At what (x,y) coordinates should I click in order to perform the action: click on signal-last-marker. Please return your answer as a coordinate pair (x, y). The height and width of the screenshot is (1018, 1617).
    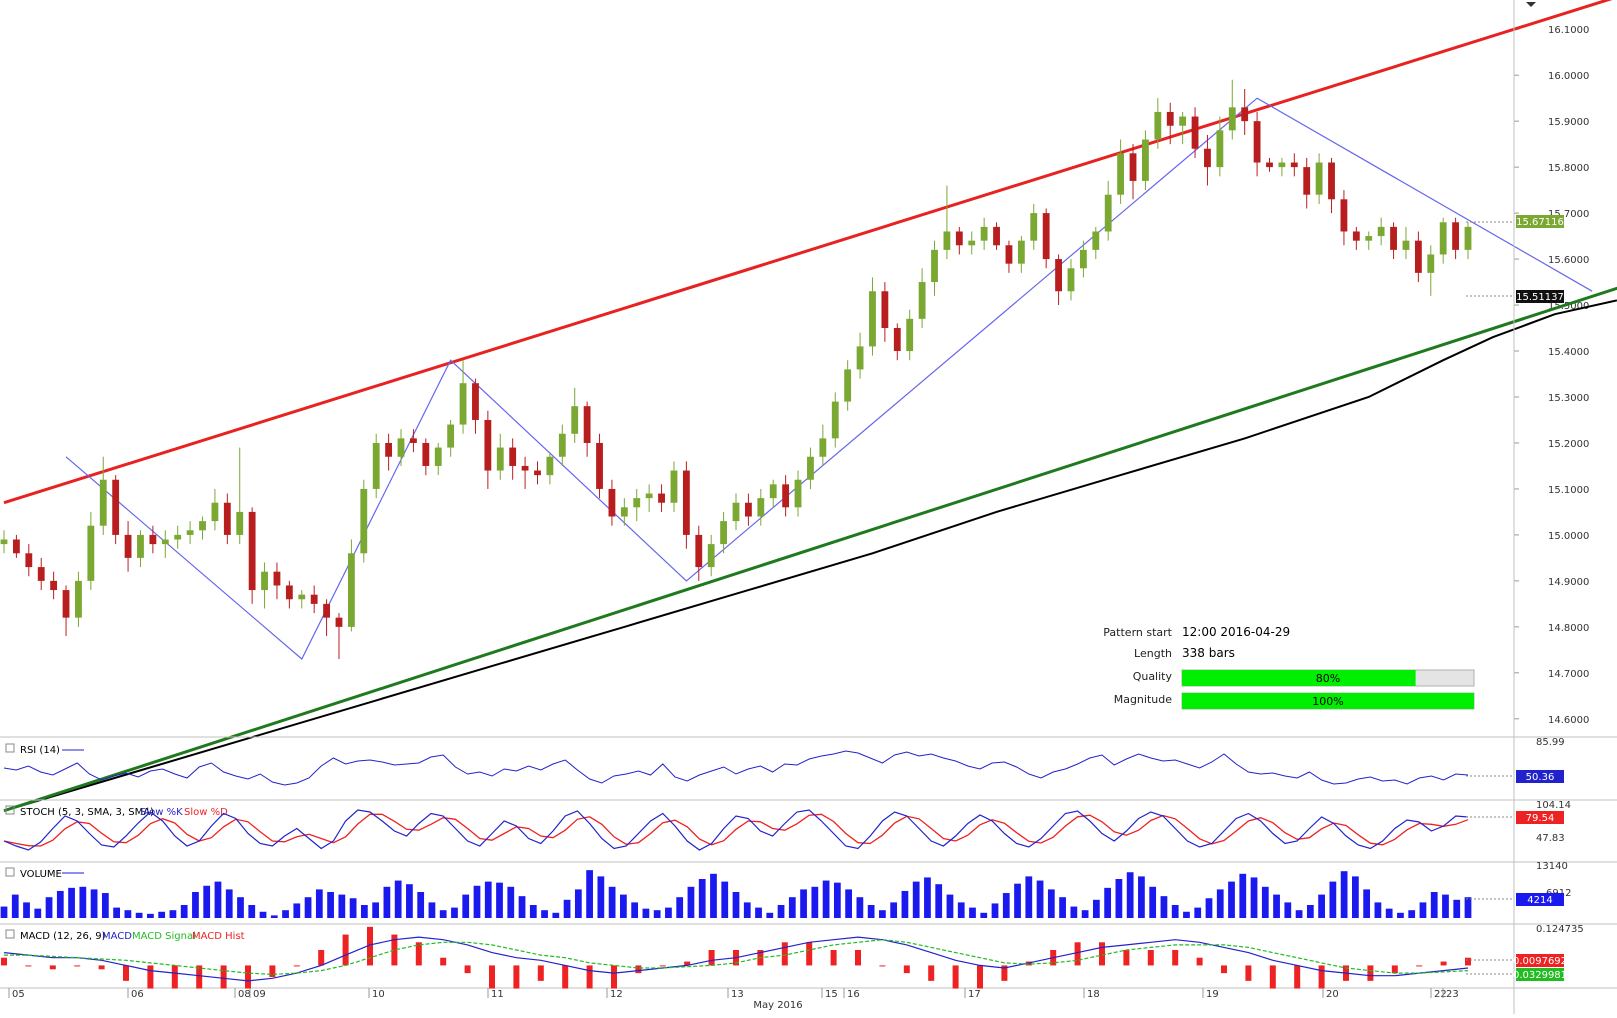
    Looking at the image, I should click on (1540, 974).